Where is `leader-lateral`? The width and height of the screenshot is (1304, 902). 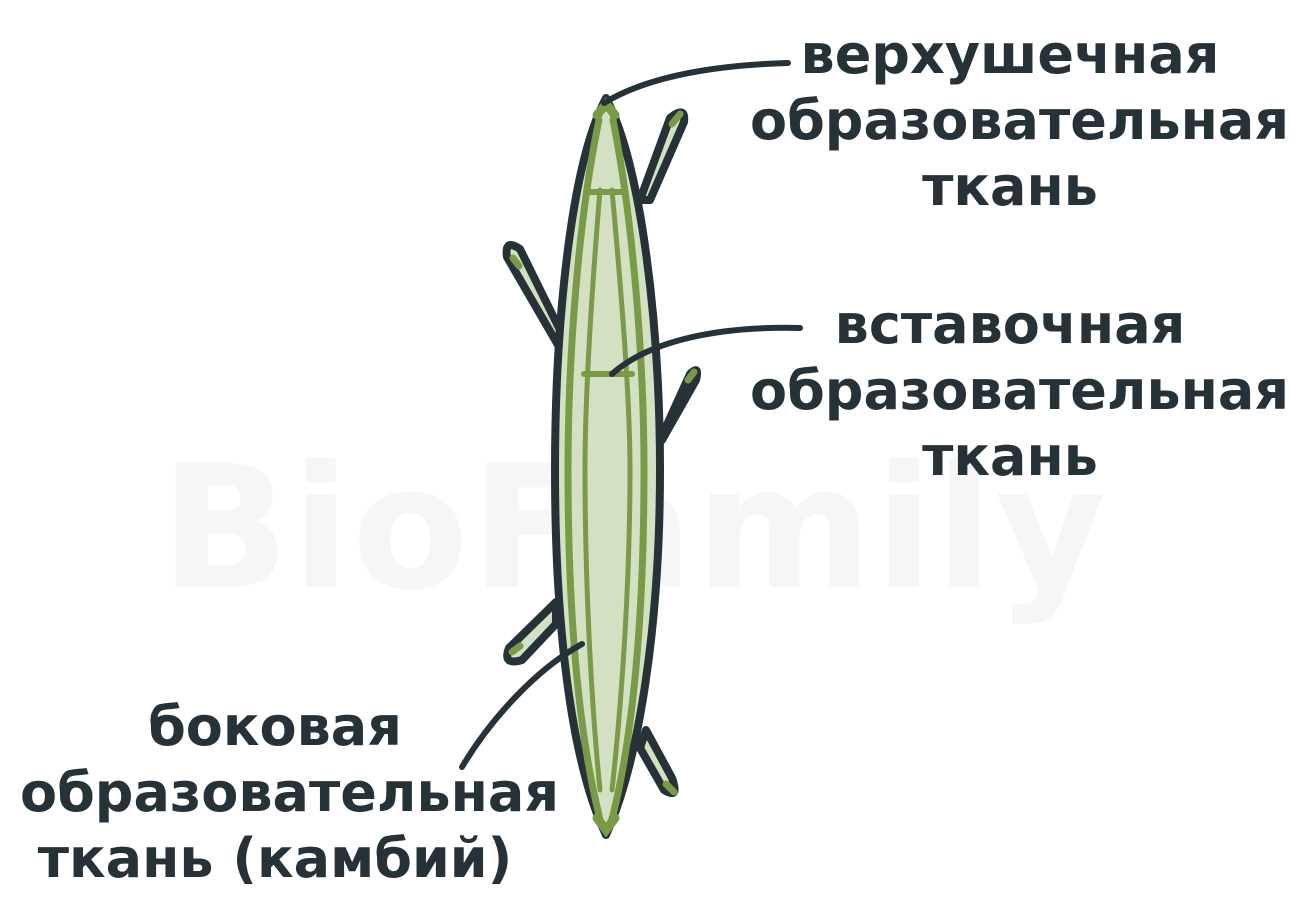
leader-lateral is located at coordinates (522, 705).